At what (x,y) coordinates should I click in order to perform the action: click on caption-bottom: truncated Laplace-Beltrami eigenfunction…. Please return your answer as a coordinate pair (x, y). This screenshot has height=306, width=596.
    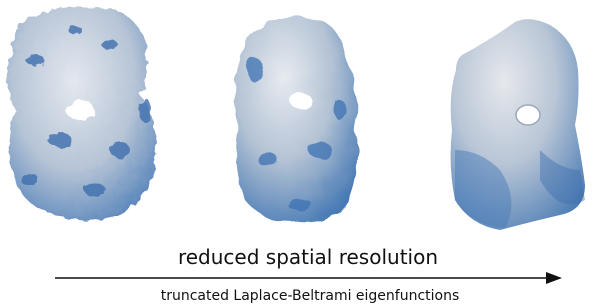
    Looking at the image, I should click on (310, 296).